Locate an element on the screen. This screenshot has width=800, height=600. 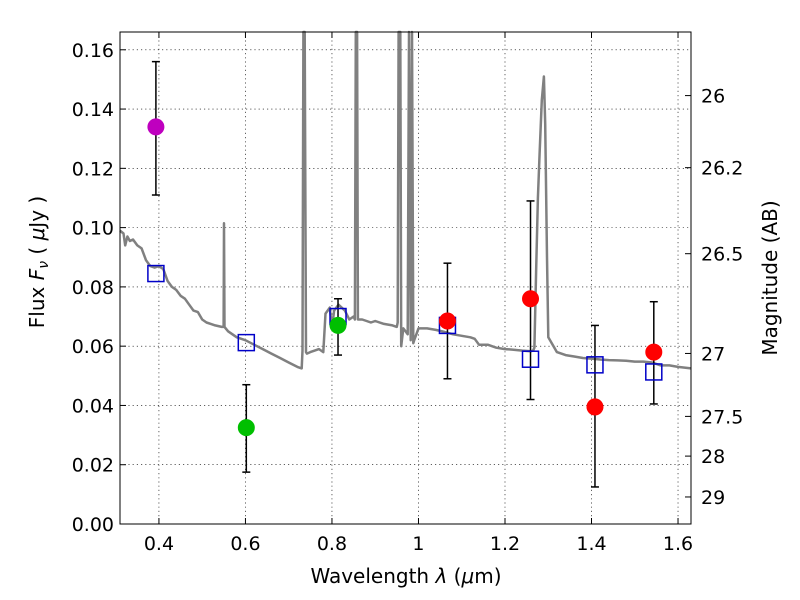
x-axis-label: Wavelength λ (μm) is located at coordinates (405, 576).